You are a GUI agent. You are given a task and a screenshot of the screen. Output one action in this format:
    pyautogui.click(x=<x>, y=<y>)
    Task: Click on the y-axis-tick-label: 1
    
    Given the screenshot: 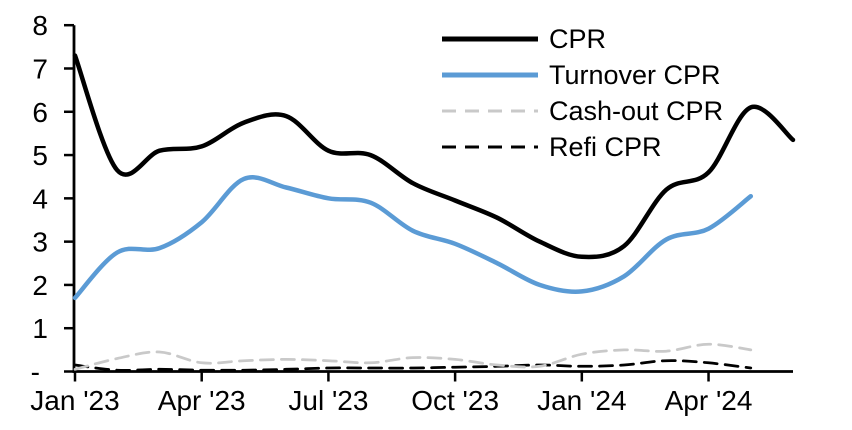 What is the action you would take?
    pyautogui.click(x=40, y=328)
    